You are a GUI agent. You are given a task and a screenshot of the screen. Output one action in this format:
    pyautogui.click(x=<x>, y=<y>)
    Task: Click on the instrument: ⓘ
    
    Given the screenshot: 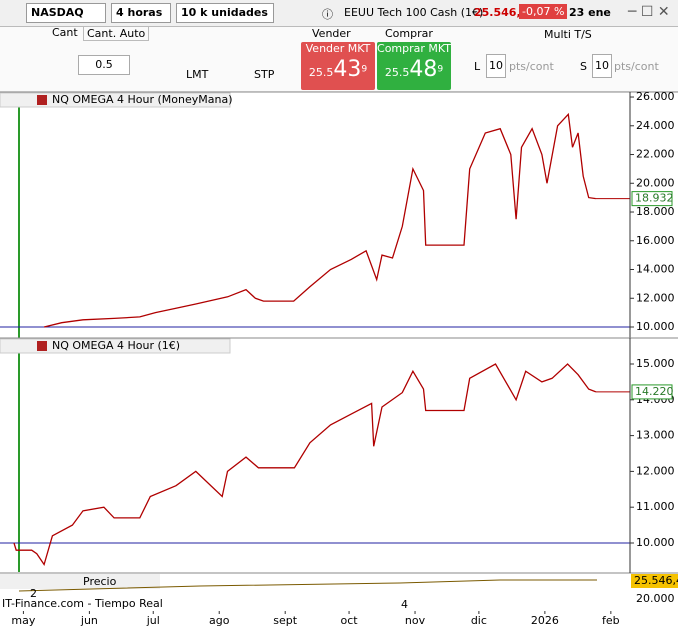 What is the action you would take?
    pyautogui.click(x=327, y=14)
    